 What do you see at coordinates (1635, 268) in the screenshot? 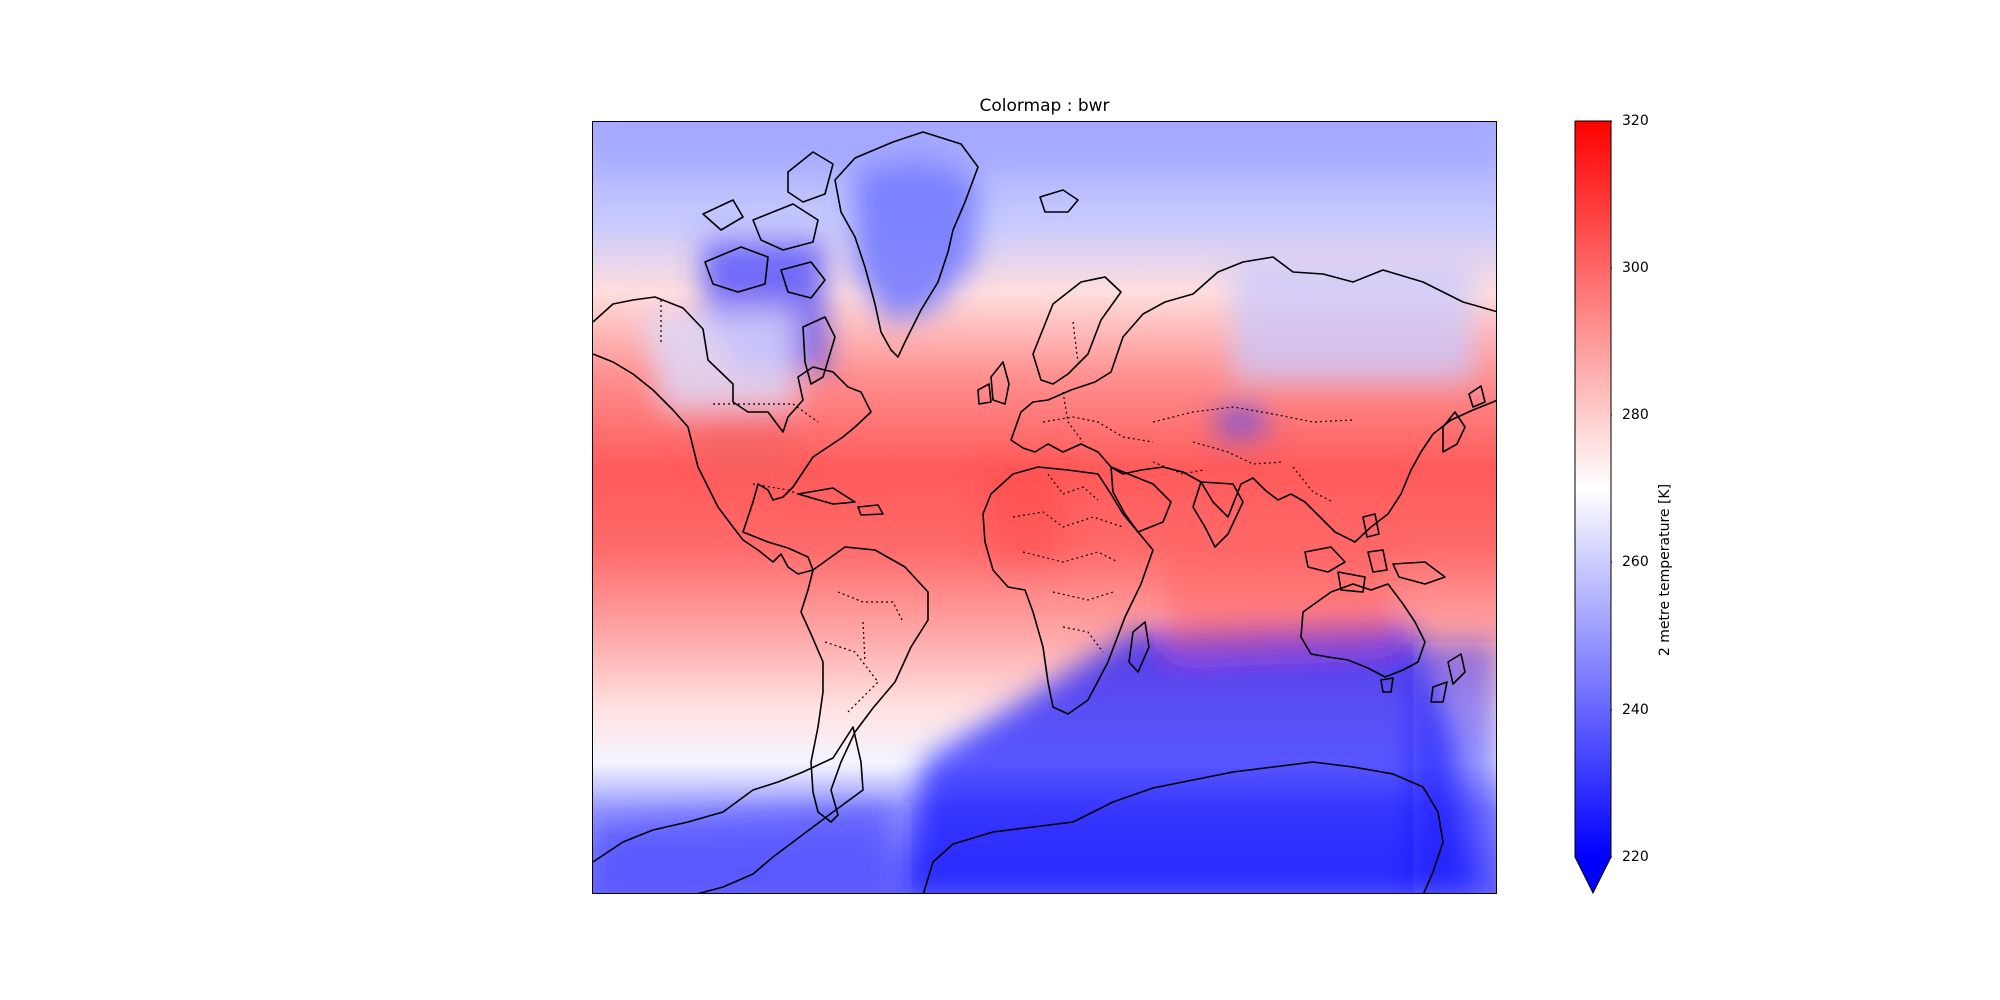
I see `colorbar-tick-label: 300` at bounding box center [1635, 268].